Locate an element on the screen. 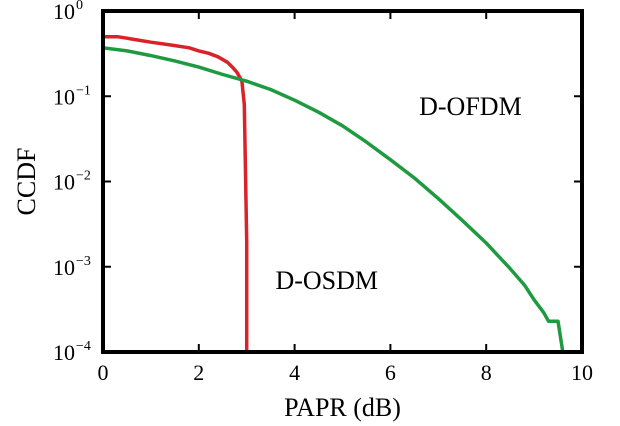 This screenshot has width=620, height=426. x-axis-title: PAPR (dB) is located at coordinates (342, 407).